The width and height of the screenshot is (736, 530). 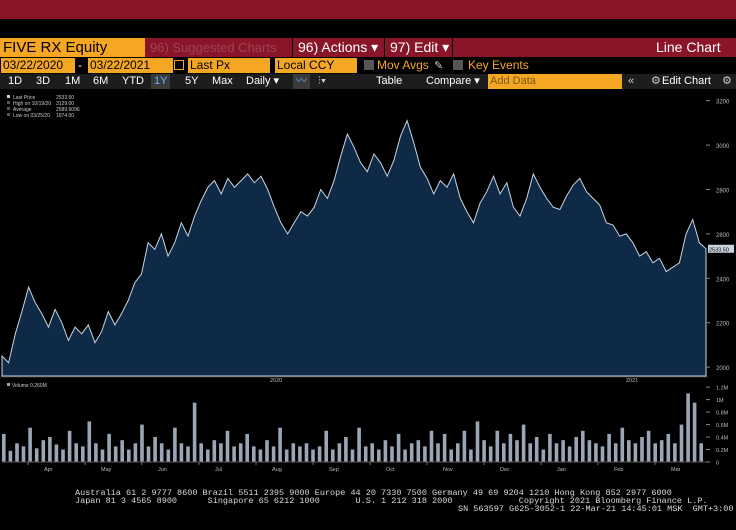 What do you see at coordinates (498, 65) in the screenshot?
I see `key-events-label: Key Events` at bounding box center [498, 65].